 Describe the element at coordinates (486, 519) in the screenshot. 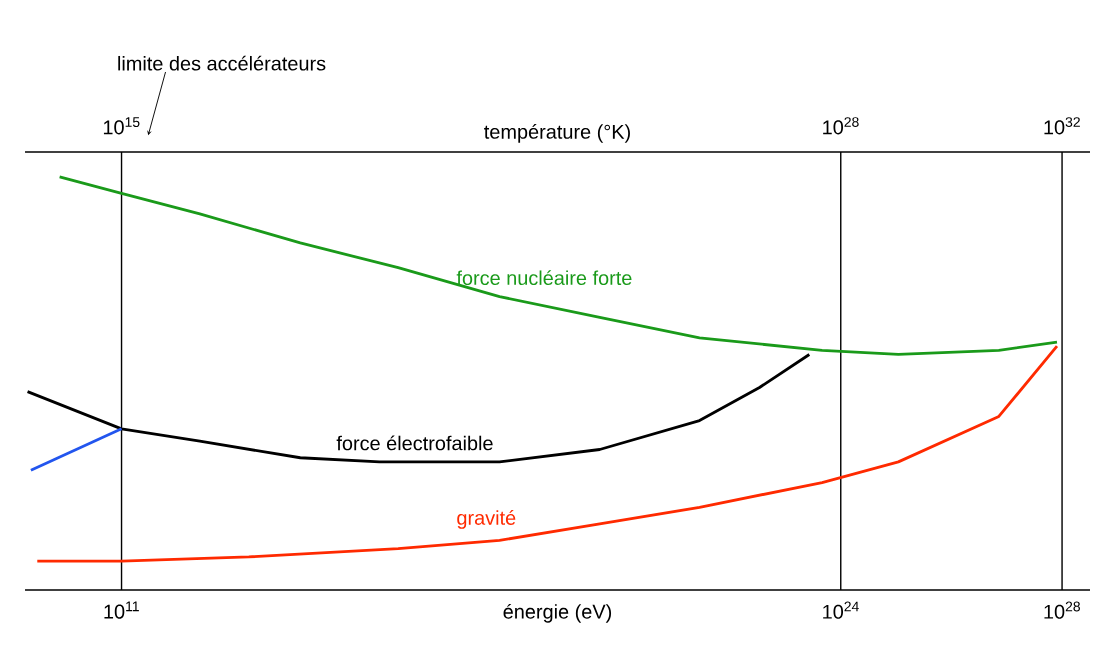

I see `series-label: gravité` at that location.